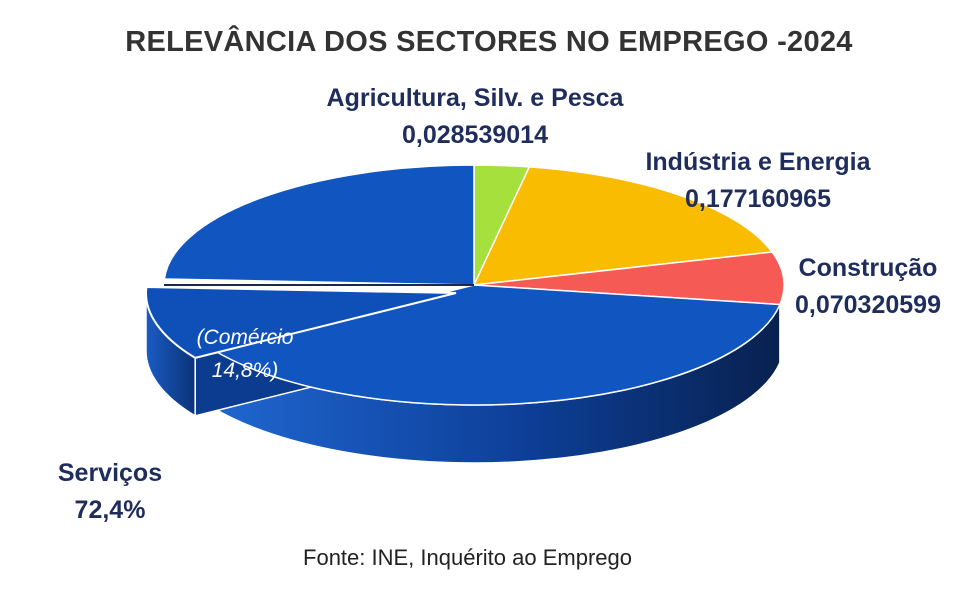 Image resolution: width=978 pixels, height=595 pixels. I want to click on label-industry-value: 0,177160965, so click(758, 199).